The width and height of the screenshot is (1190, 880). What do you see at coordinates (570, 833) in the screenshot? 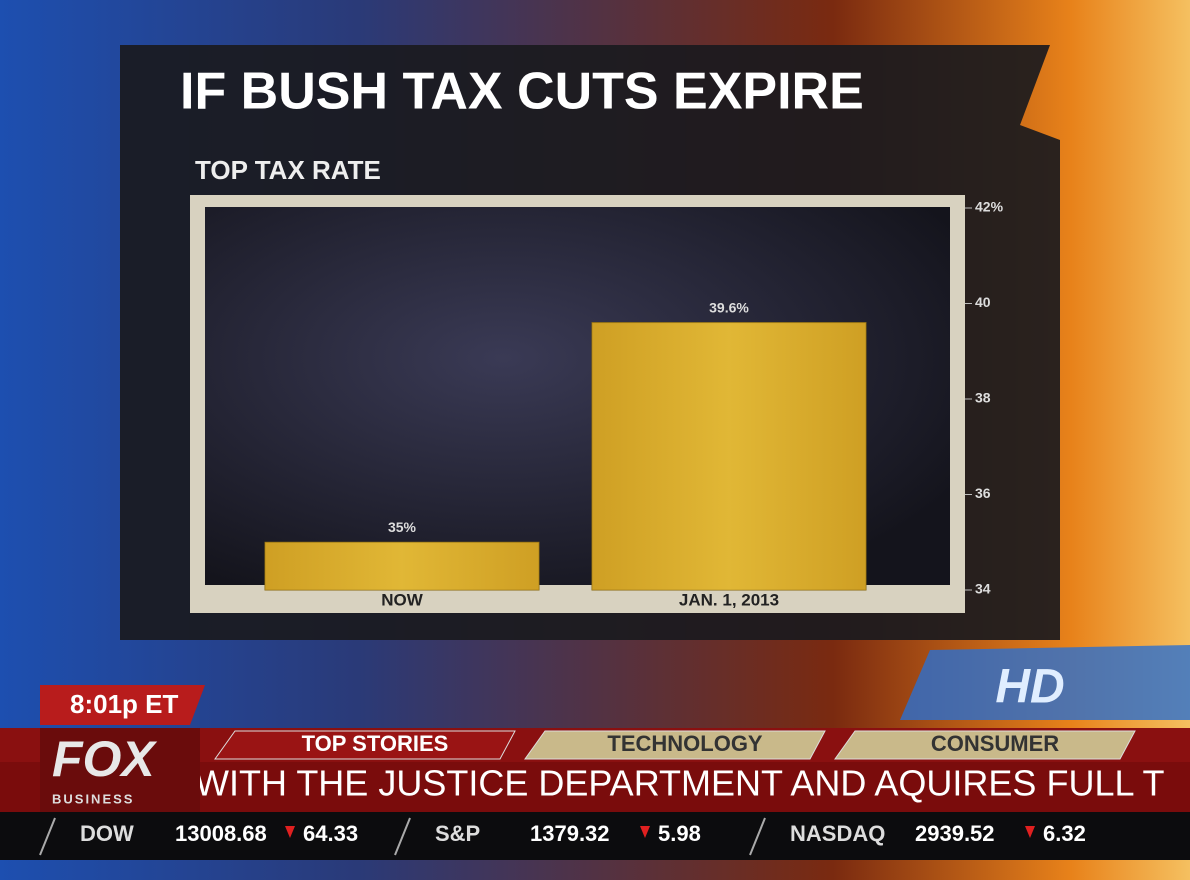
I see `ticker-value: 1379.32` at bounding box center [570, 833].